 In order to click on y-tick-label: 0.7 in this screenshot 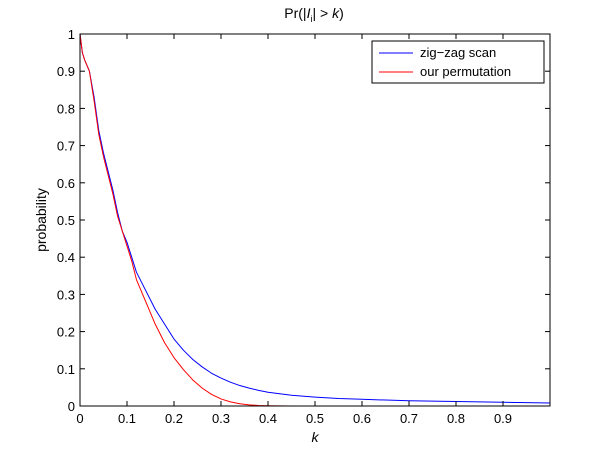, I will do `click(66, 146)`.